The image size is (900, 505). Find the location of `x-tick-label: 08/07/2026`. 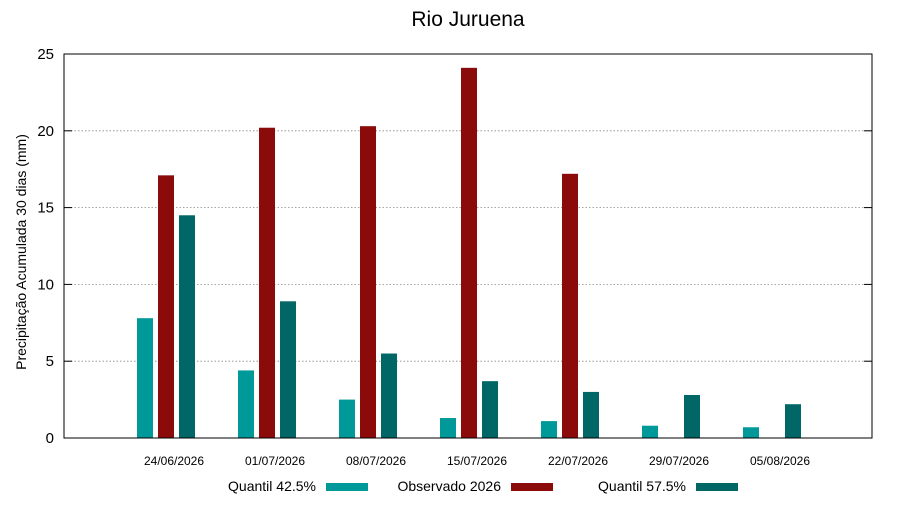

x-tick-label: 08/07/2026 is located at coordinates (376, 461).